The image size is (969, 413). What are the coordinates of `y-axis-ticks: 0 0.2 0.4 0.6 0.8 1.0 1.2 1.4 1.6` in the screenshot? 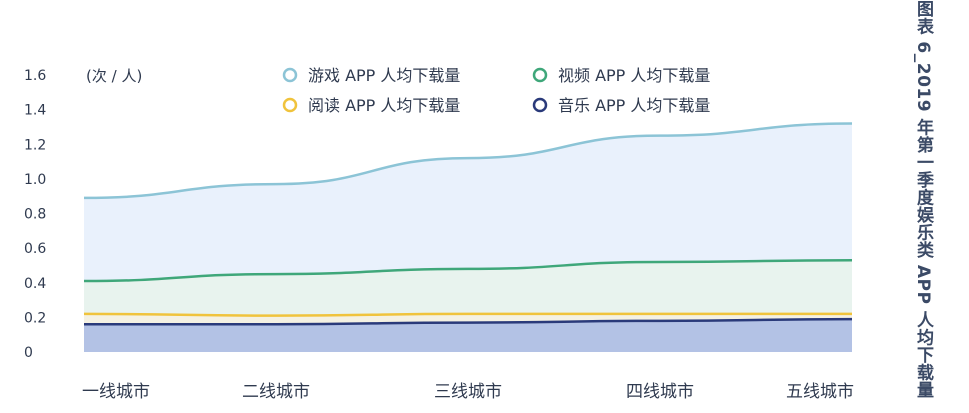 It's located at (35, 214).